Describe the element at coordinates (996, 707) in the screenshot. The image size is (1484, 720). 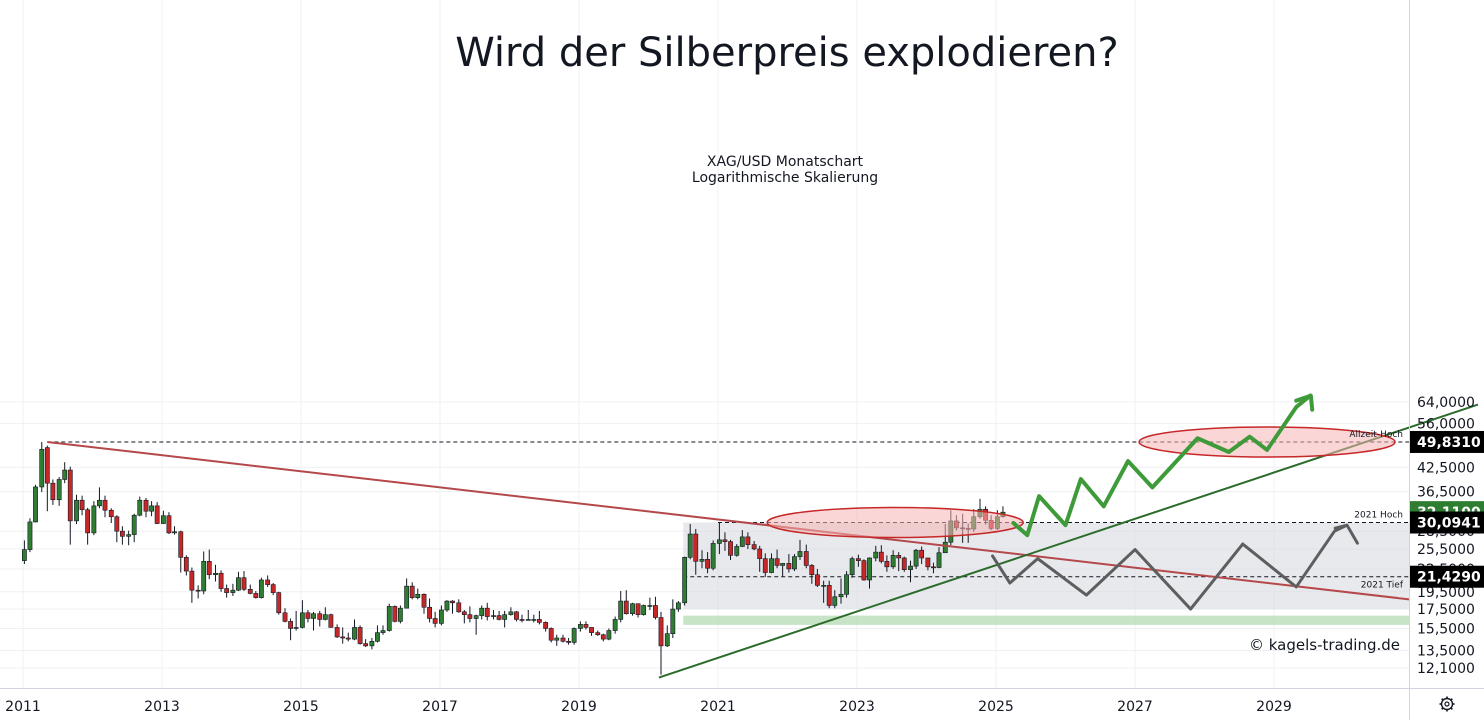
I see `x-tick-label: 2025` at that location.